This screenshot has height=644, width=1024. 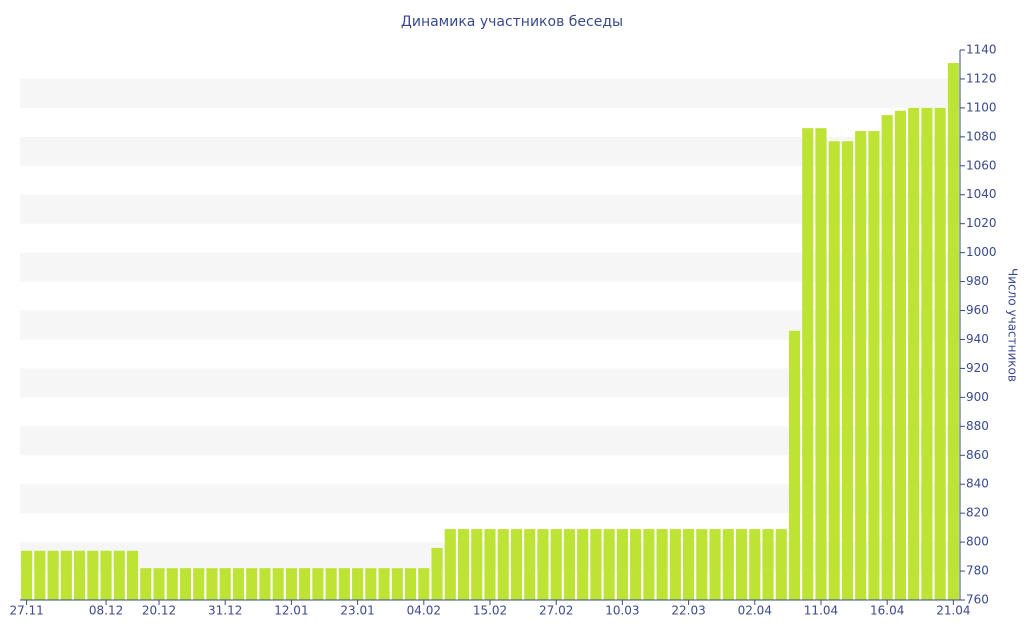 I want to click on y-tick-label: 1100, so click(x=981, y=107).